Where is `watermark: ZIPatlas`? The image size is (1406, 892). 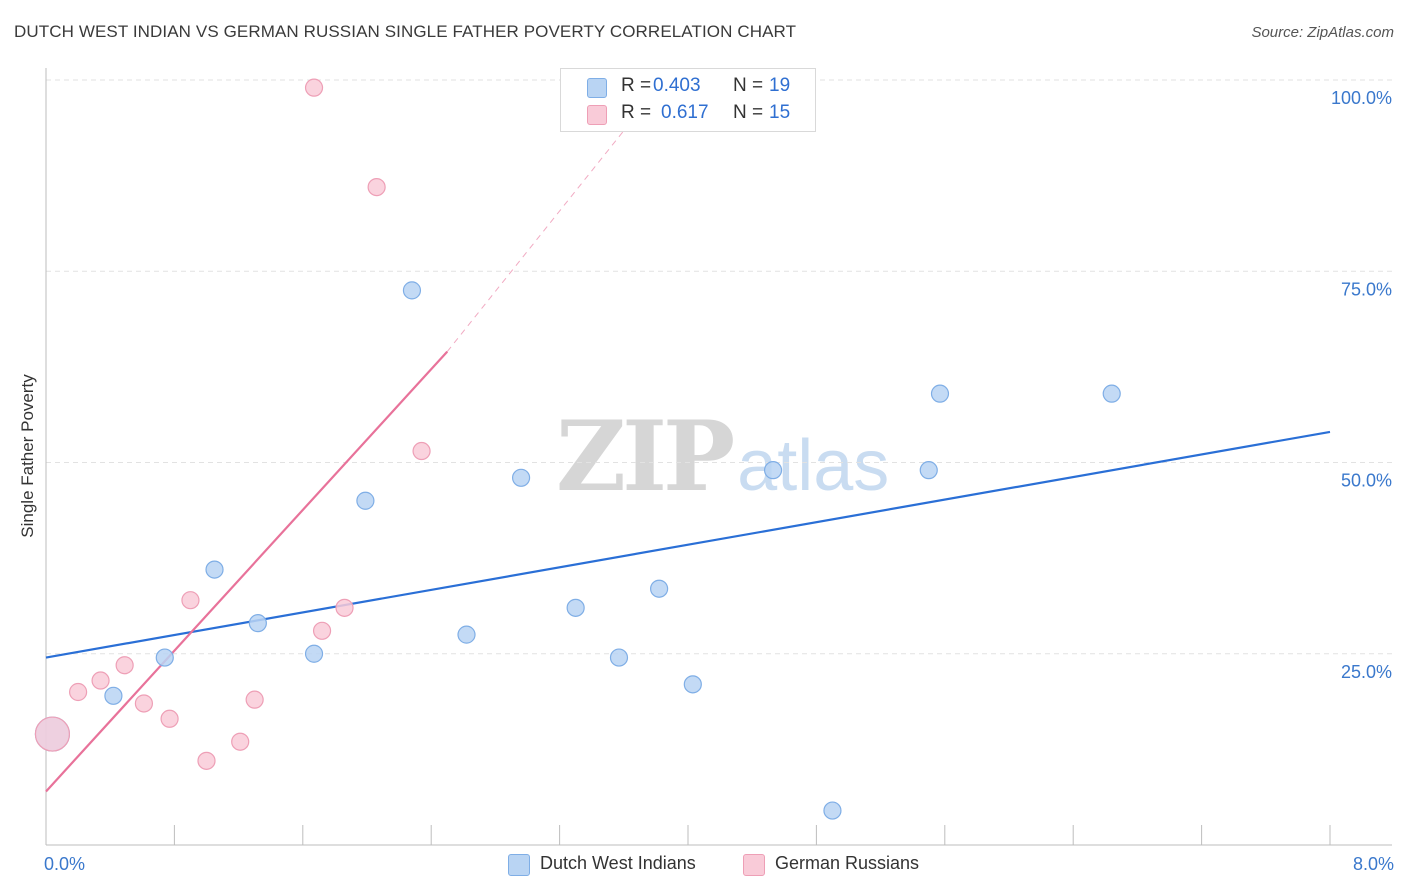 watermark: ZIPatlas is located at coordinates (722, 456).